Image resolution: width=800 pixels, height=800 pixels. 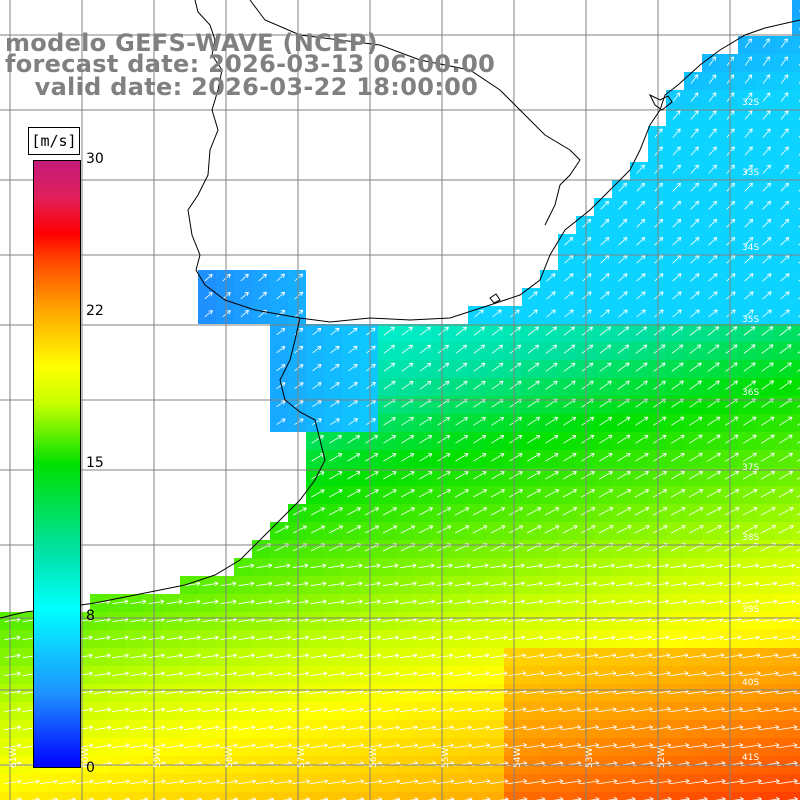 What do you see at coordinates (660, 102) in the screenshot?
I see `coast-lagoon` at bounding box center [660, 102].